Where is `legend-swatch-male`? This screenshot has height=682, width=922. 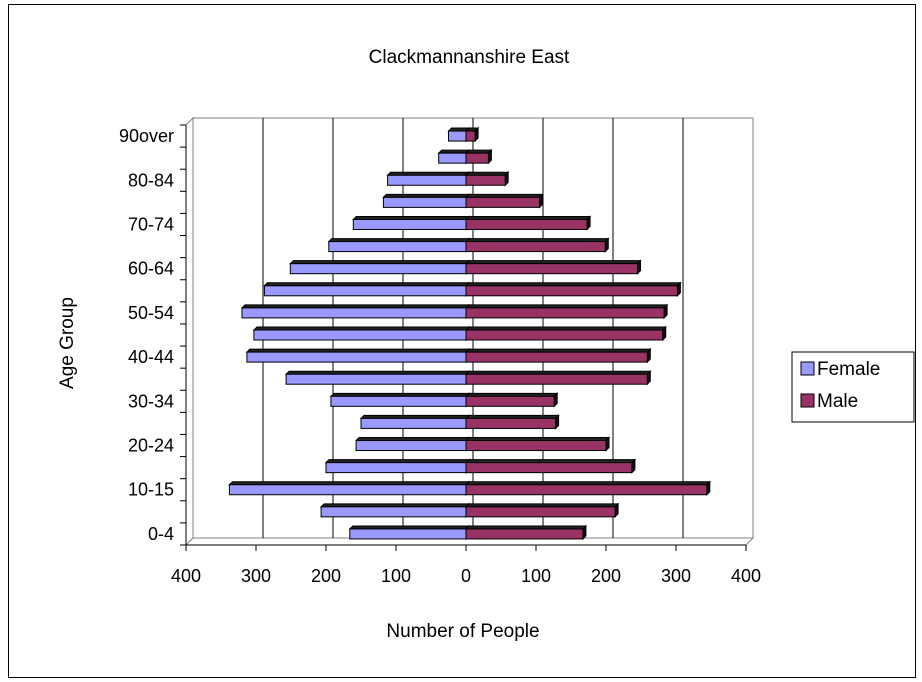 legend-swatch-male is located at coordinates (807, 400).